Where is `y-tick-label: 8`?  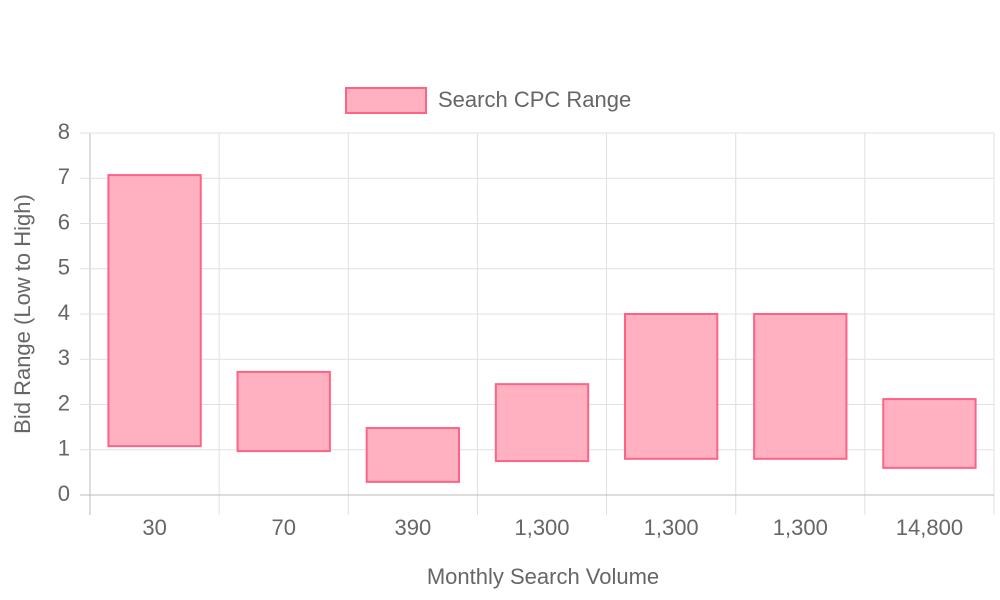 y-tick-label: 8 is located at coordinates (64, 131).